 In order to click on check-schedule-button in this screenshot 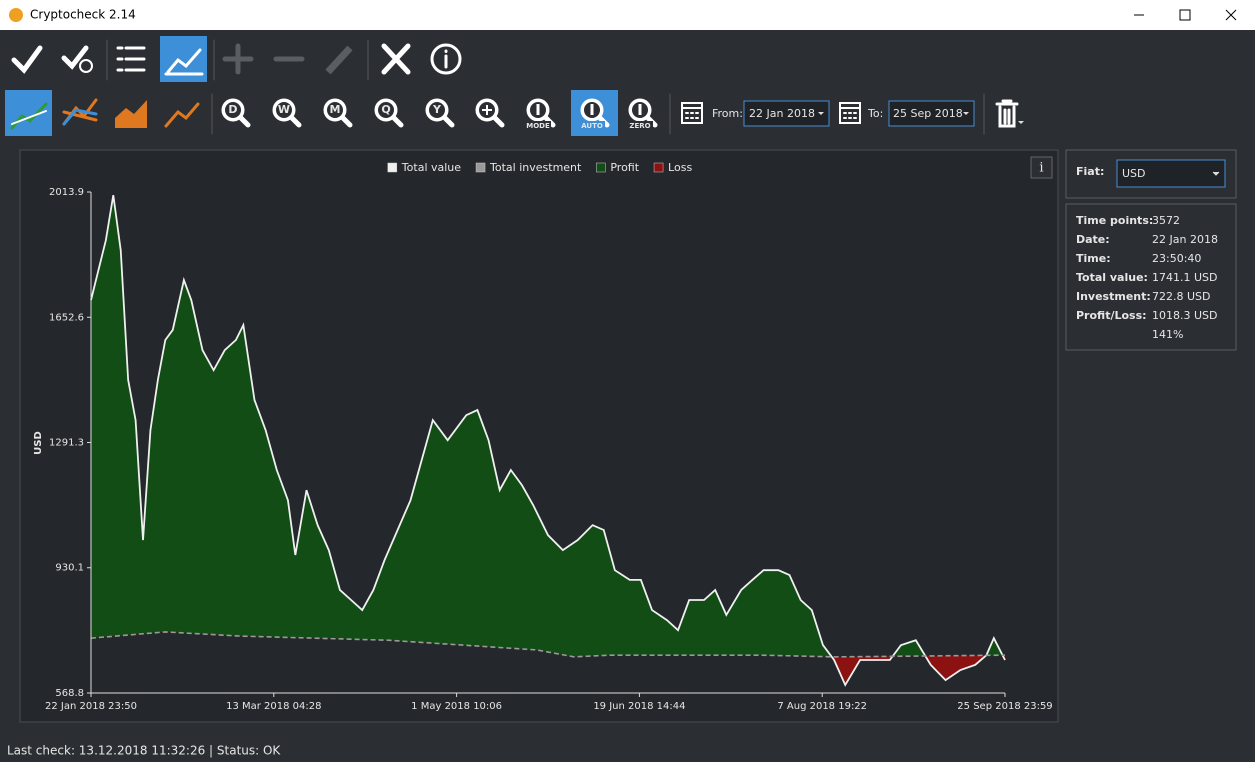, I will do `click(75, 57)`.